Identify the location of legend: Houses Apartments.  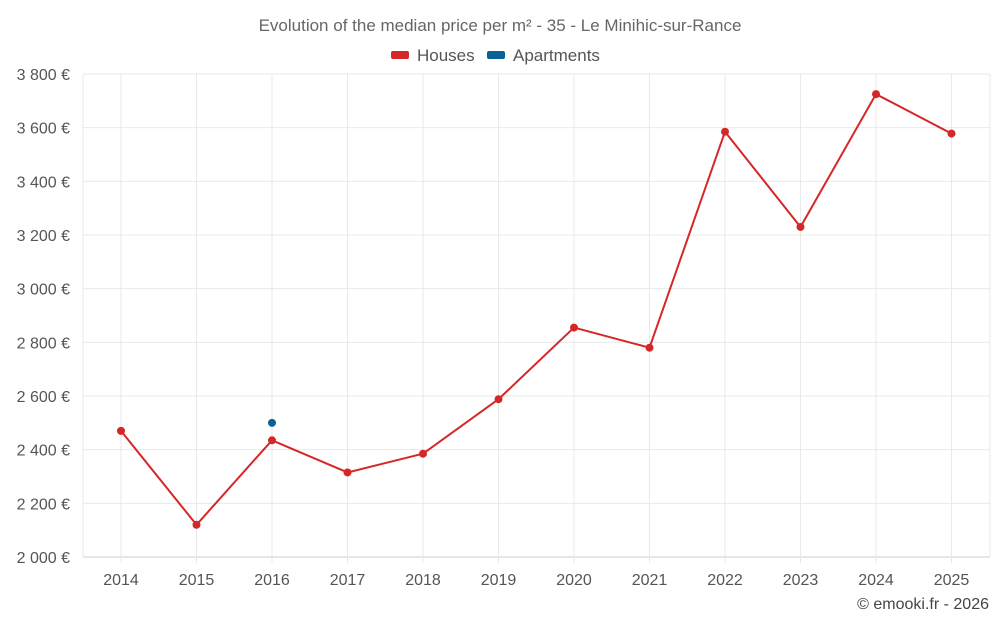
(495, 55).